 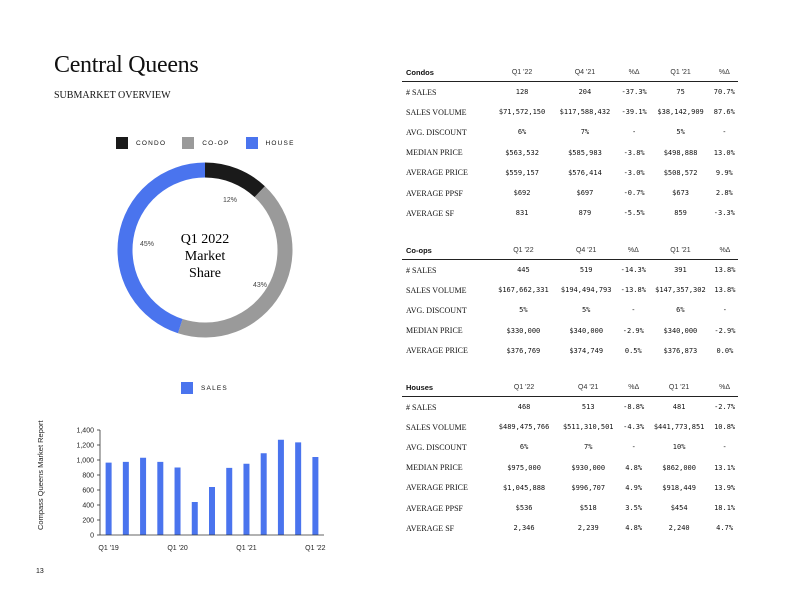 I want to click on table-cell: $498,888, so click(x=680, y=152).